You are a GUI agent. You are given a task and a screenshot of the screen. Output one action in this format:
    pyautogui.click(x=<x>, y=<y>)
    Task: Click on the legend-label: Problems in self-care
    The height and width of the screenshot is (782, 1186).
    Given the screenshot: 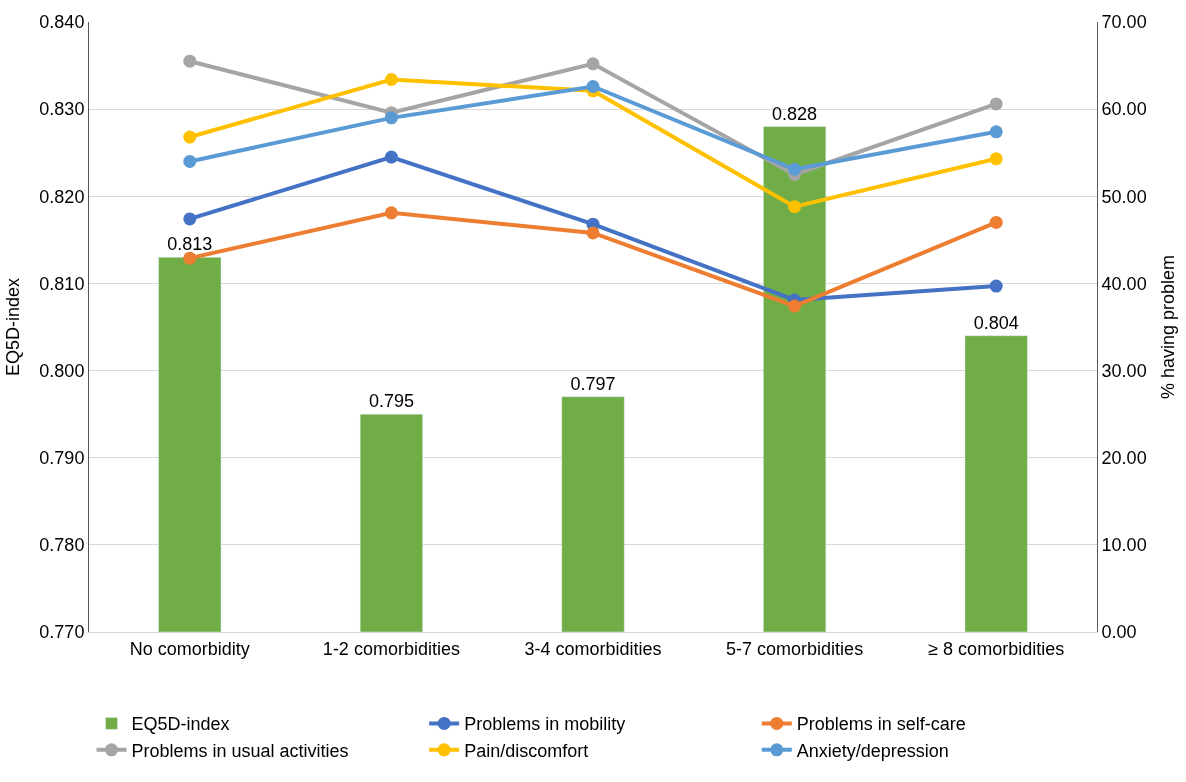 What is the action you would take?
    pyautogui.click(x=881, y=724)
    